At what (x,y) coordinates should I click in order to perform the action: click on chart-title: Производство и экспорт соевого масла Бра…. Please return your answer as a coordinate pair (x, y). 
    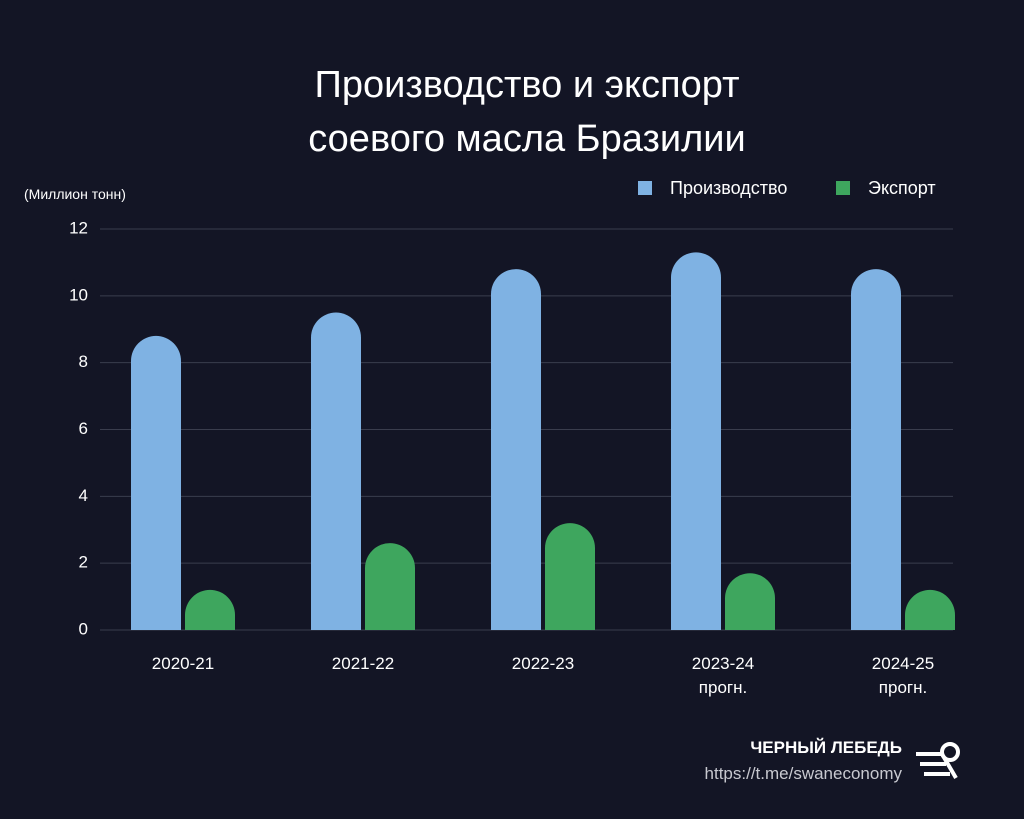
    Looking at the image, I should click on (527, 112).